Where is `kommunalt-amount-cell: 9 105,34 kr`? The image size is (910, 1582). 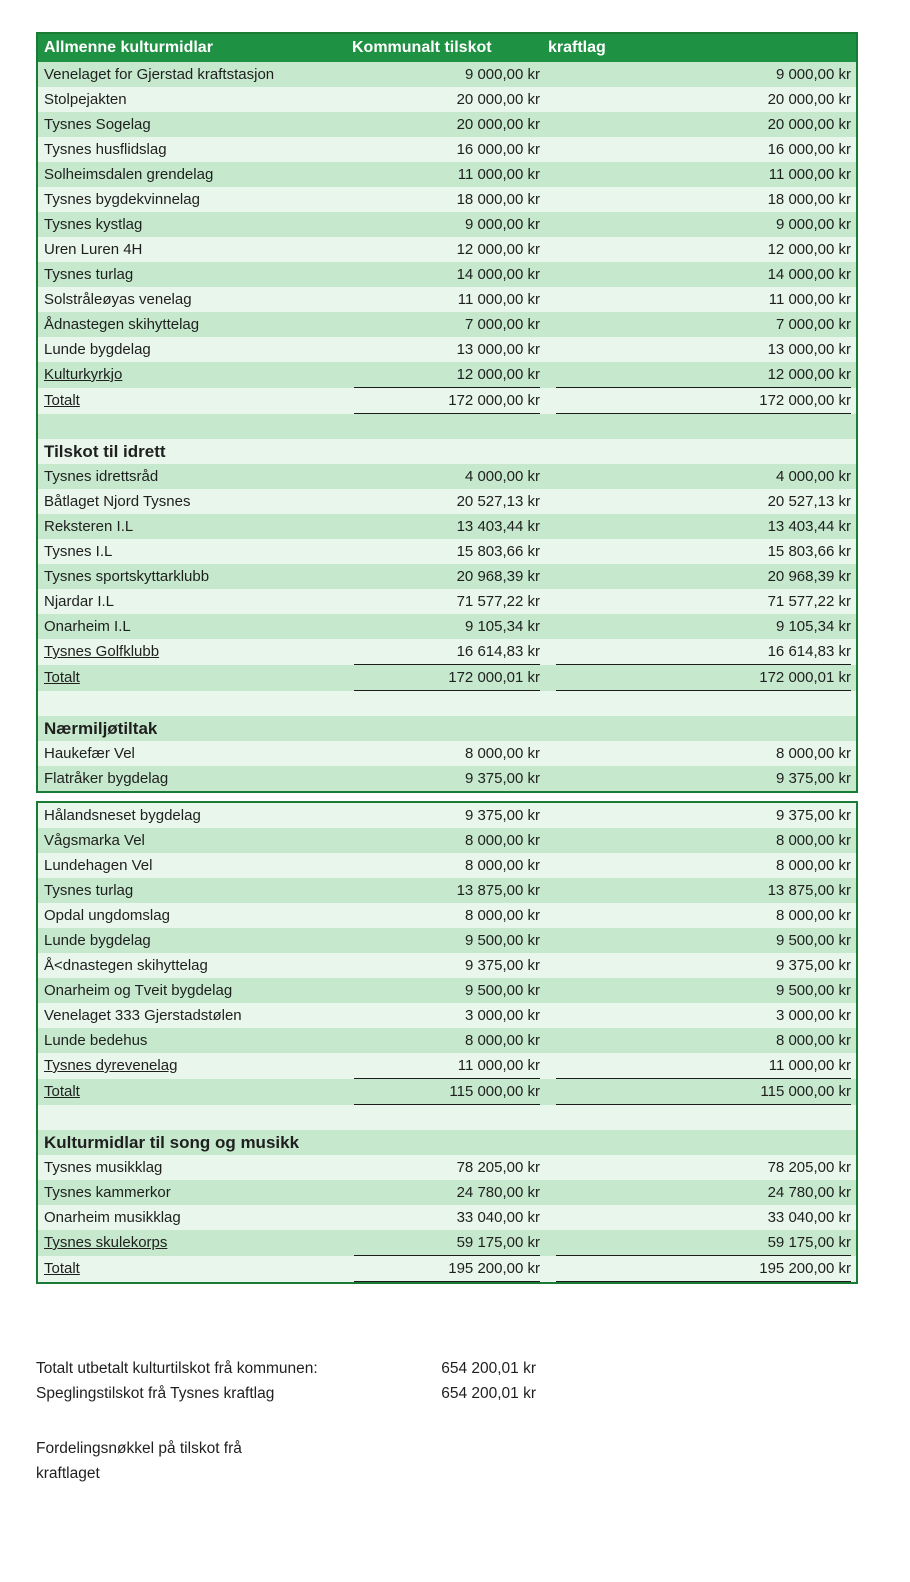
kommunalt-amount-cell: 9 105,34 kr is located at coordinates (442, 626).